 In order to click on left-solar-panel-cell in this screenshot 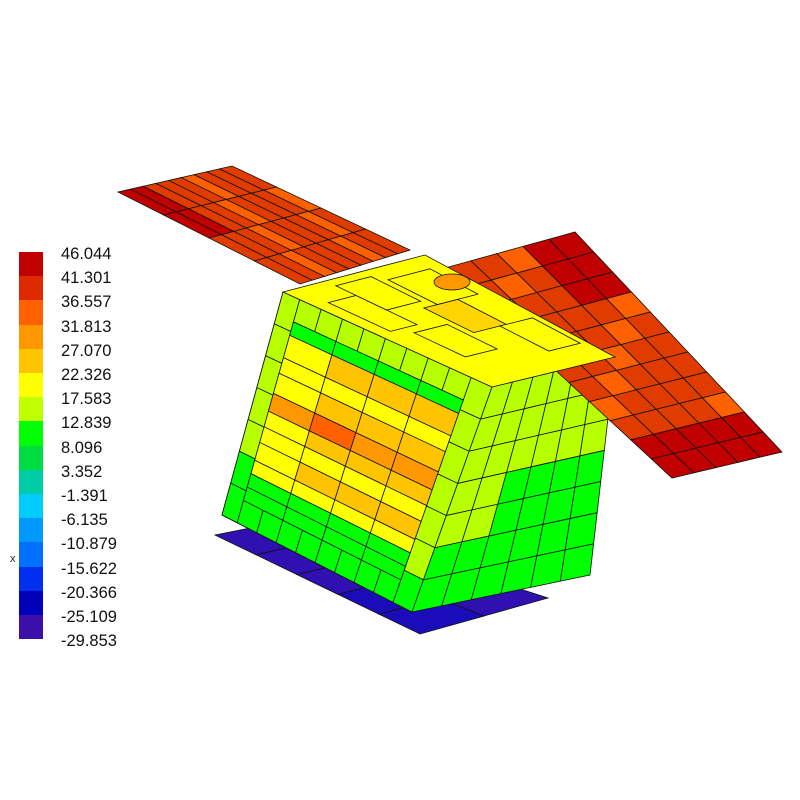, I will do `click(382, 241)`.